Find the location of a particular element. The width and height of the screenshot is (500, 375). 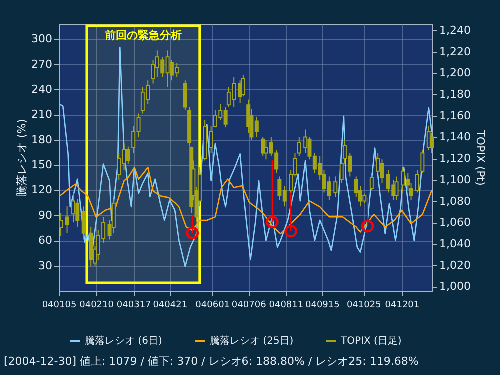

x-tick-label: 041201 is located at coordinates (402, 305).